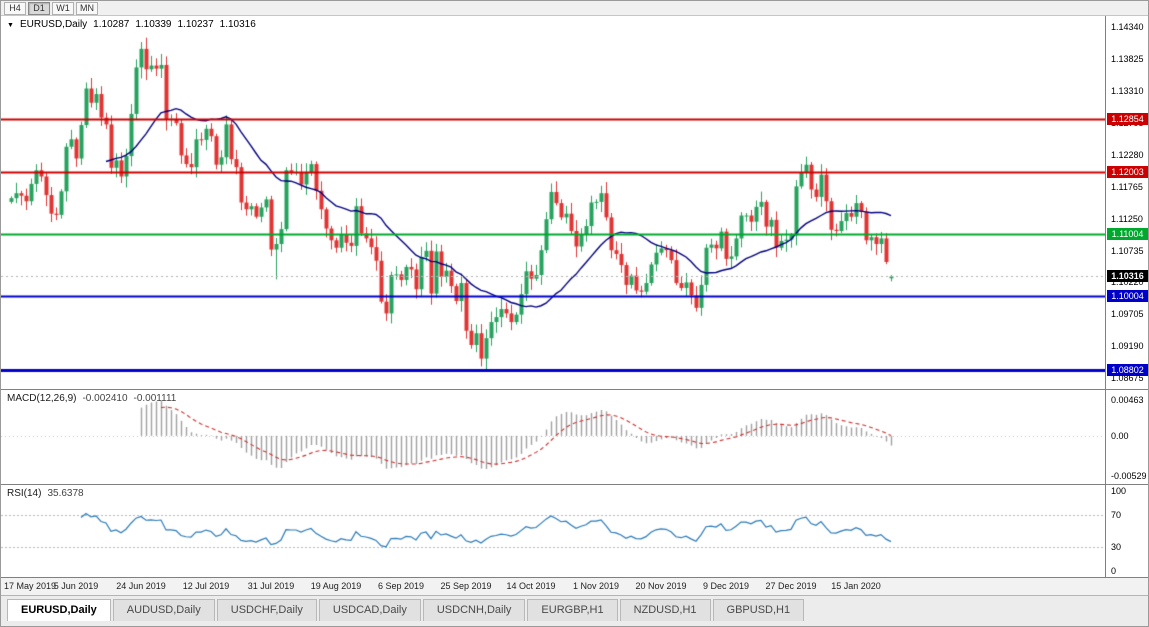 This screenshot has height=627, width=1149. I want to click on ohlc-close-value: 1.10316, so click(237, 24).